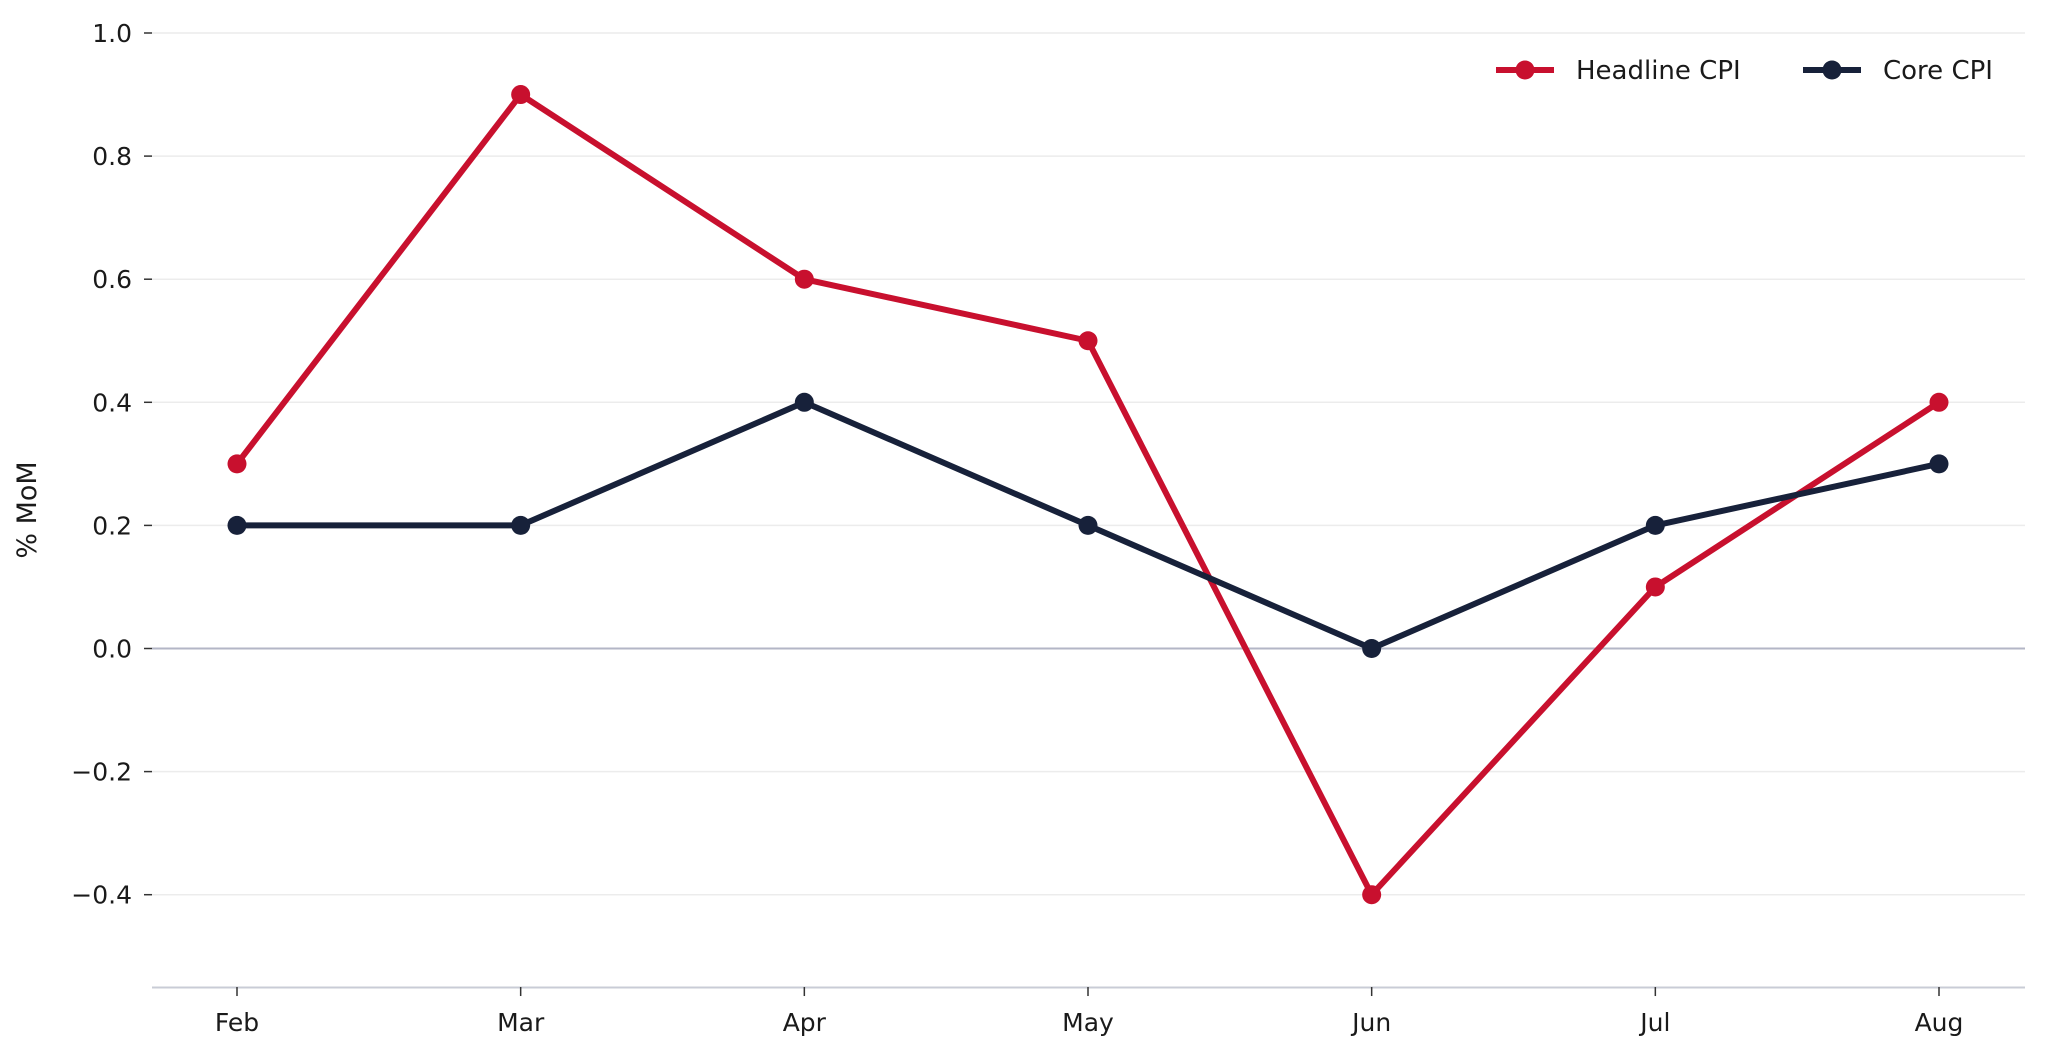 The width and height of the screenshot is (2045, 1061). Describe the element at coordinates (101, 772) in the screenshot. I see `y-tick-label: −0.2` at that location.